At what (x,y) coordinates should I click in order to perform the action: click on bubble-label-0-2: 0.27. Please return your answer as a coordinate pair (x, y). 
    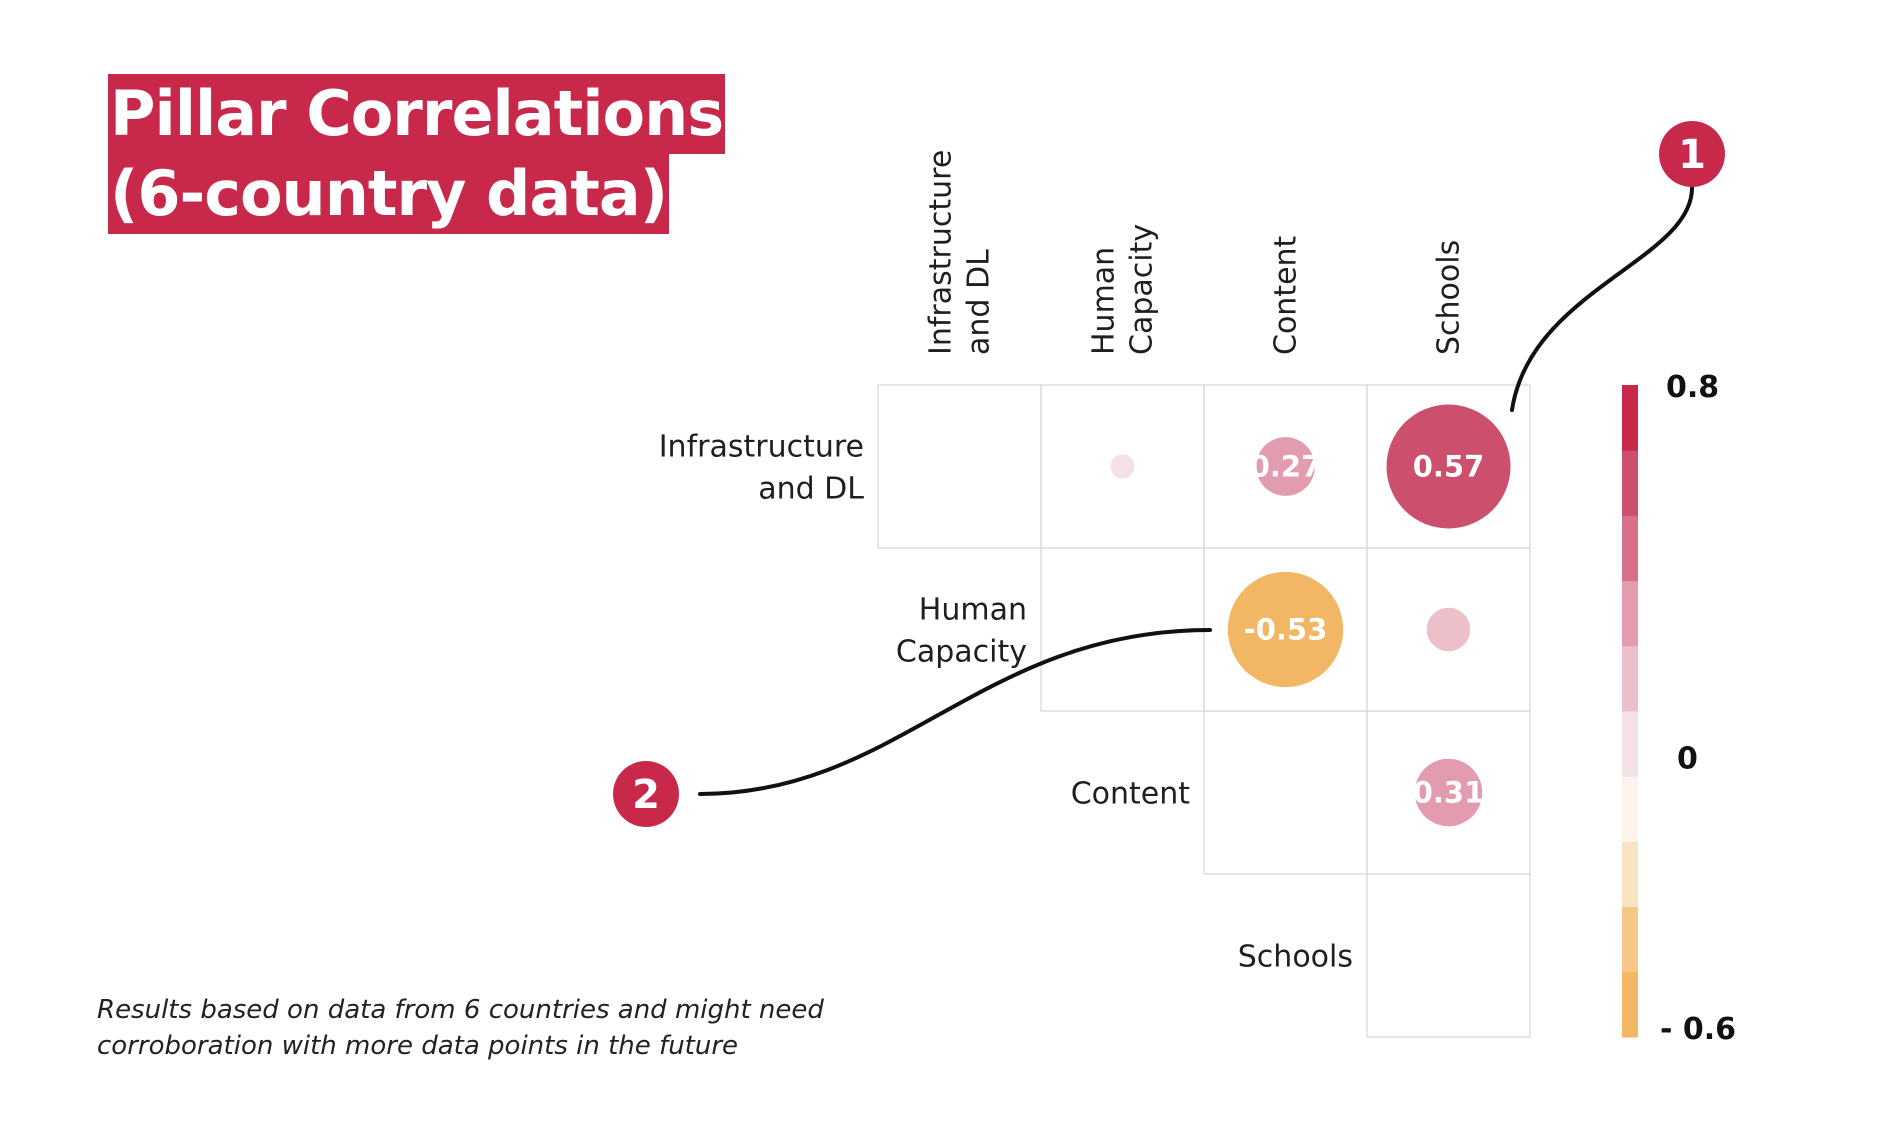
    Looking at the image, I should click on (1286, 467).